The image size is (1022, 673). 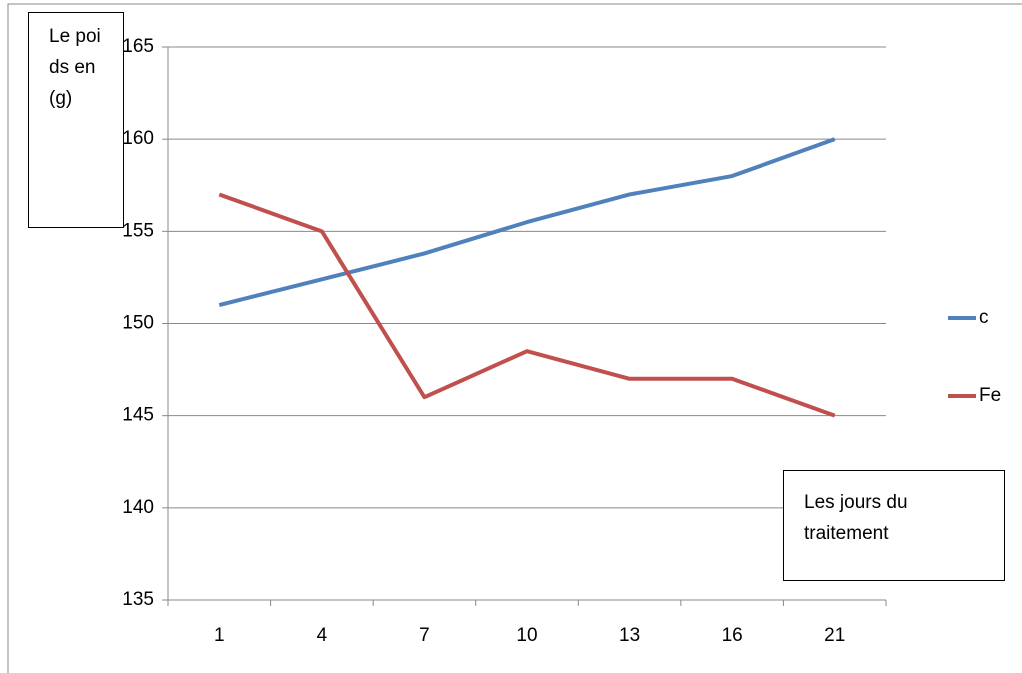 I want to click on y-tick-label: 160, so click(x=138, y=138).